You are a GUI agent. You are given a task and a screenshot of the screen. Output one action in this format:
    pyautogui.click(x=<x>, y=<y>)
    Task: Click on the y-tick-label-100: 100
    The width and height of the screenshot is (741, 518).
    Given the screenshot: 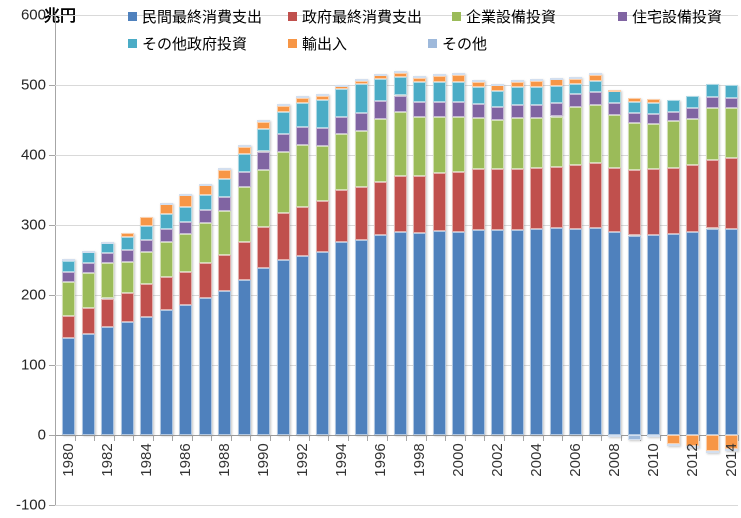 What is the action you would take?
    pyautogui.click(x=33, y=365)
    